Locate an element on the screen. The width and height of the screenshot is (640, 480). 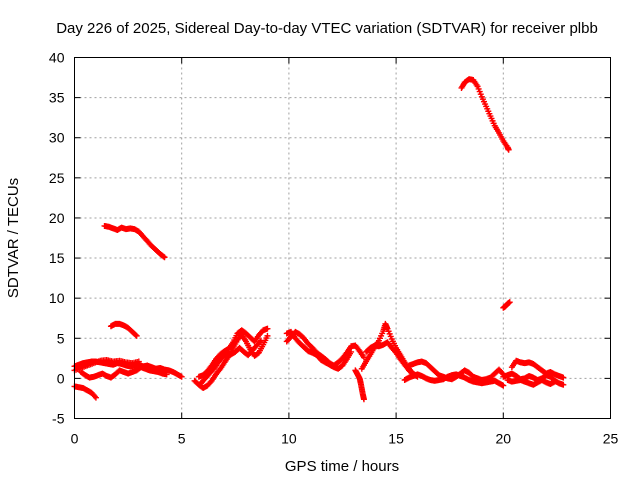
series-rise-6-9-b is located at coordinates (233, 352).